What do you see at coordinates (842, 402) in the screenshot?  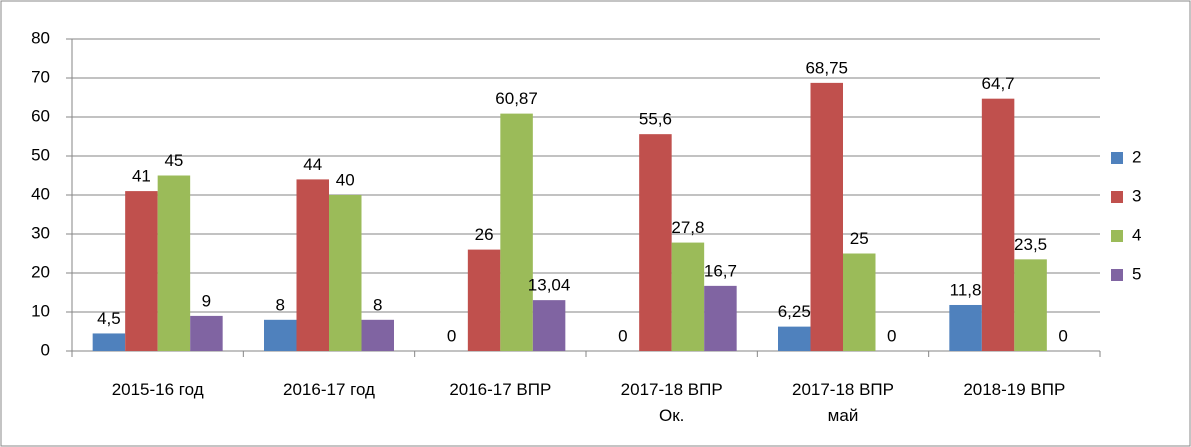 I see `x-tick-label: 2017-18 ВПР май` at bounding box center [842, 402].